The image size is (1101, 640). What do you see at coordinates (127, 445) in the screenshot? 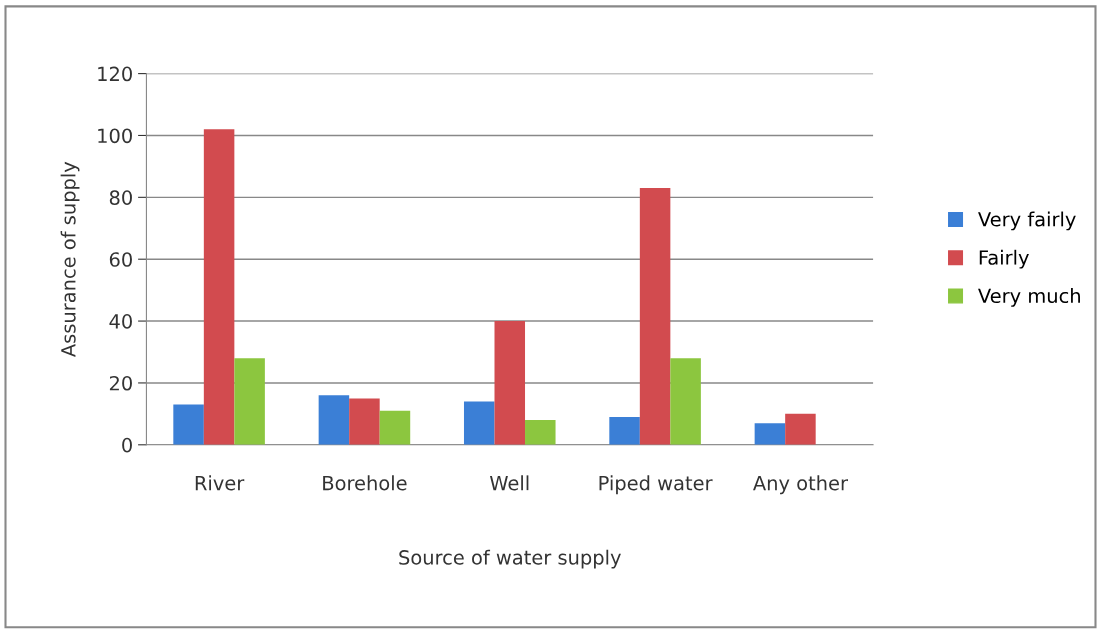
I see `y-tick-label: 0` at bounding box center [127, 445].